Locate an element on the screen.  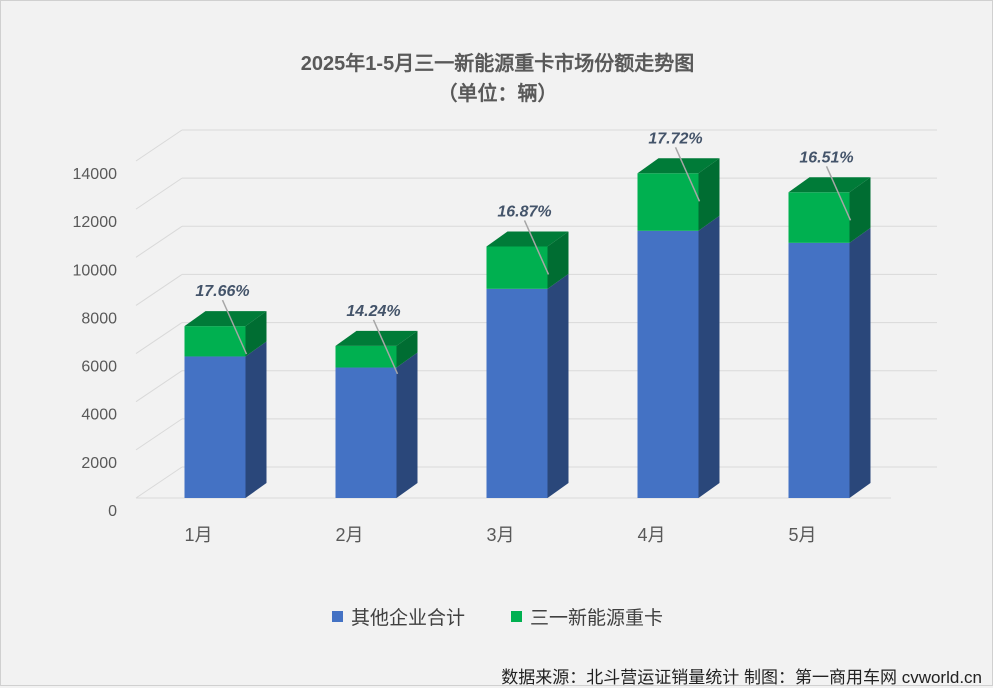
legend-swatch-sany is located at coordinates (516, 616).